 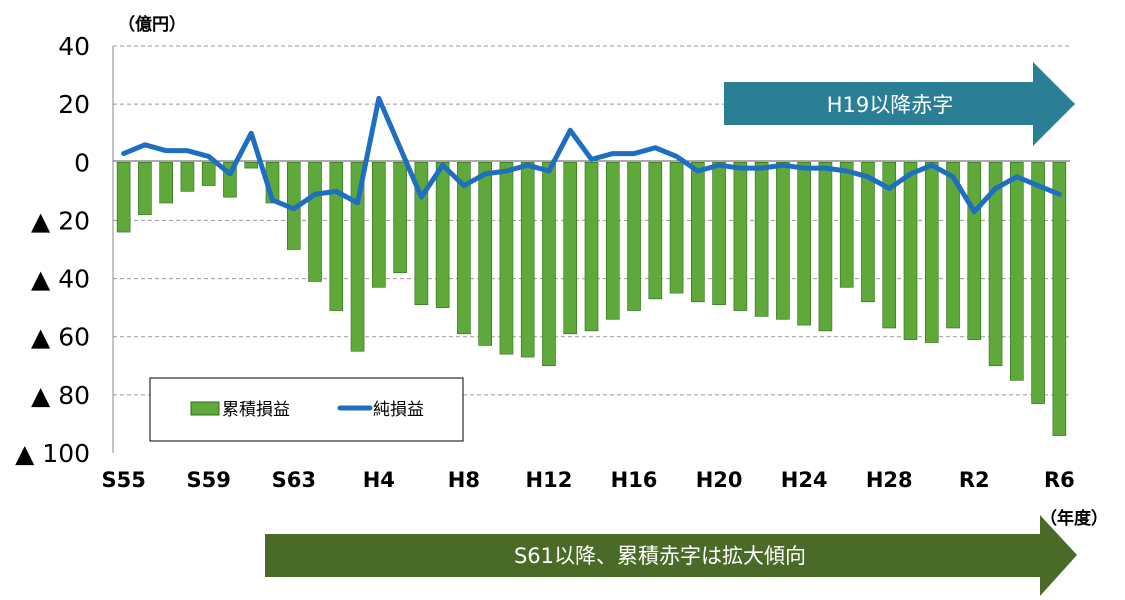 What do you see at coordinates (1059, 298) in the screenshot?
I see `bar-R6` at bounding box center [1059, 298].